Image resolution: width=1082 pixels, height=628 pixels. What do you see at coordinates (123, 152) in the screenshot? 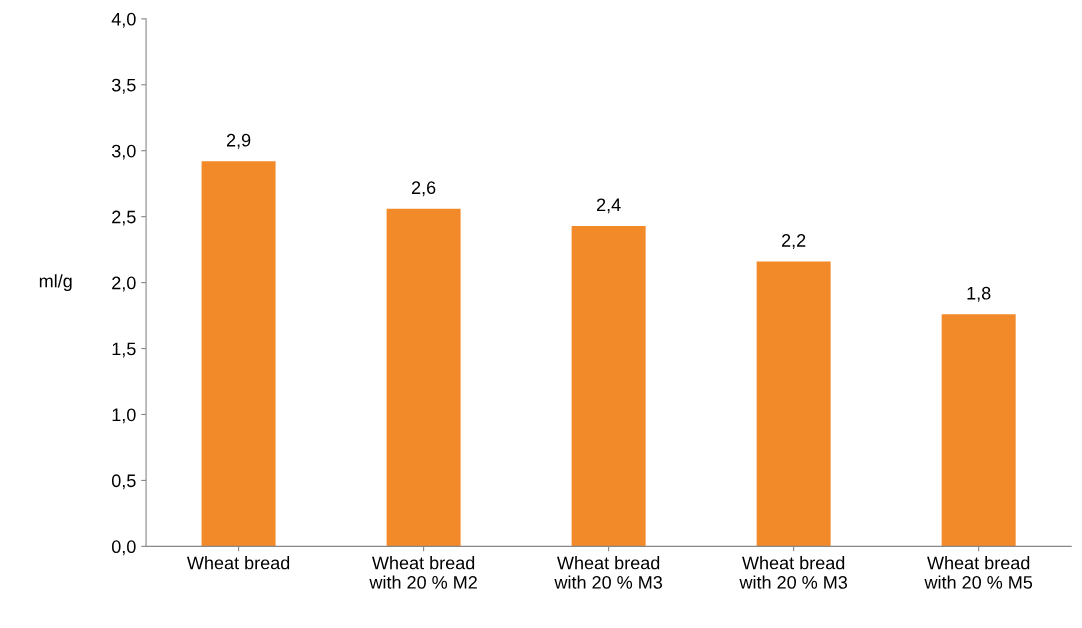
I see `y-tick-label: 3,0` at bounding box center [123, 152].